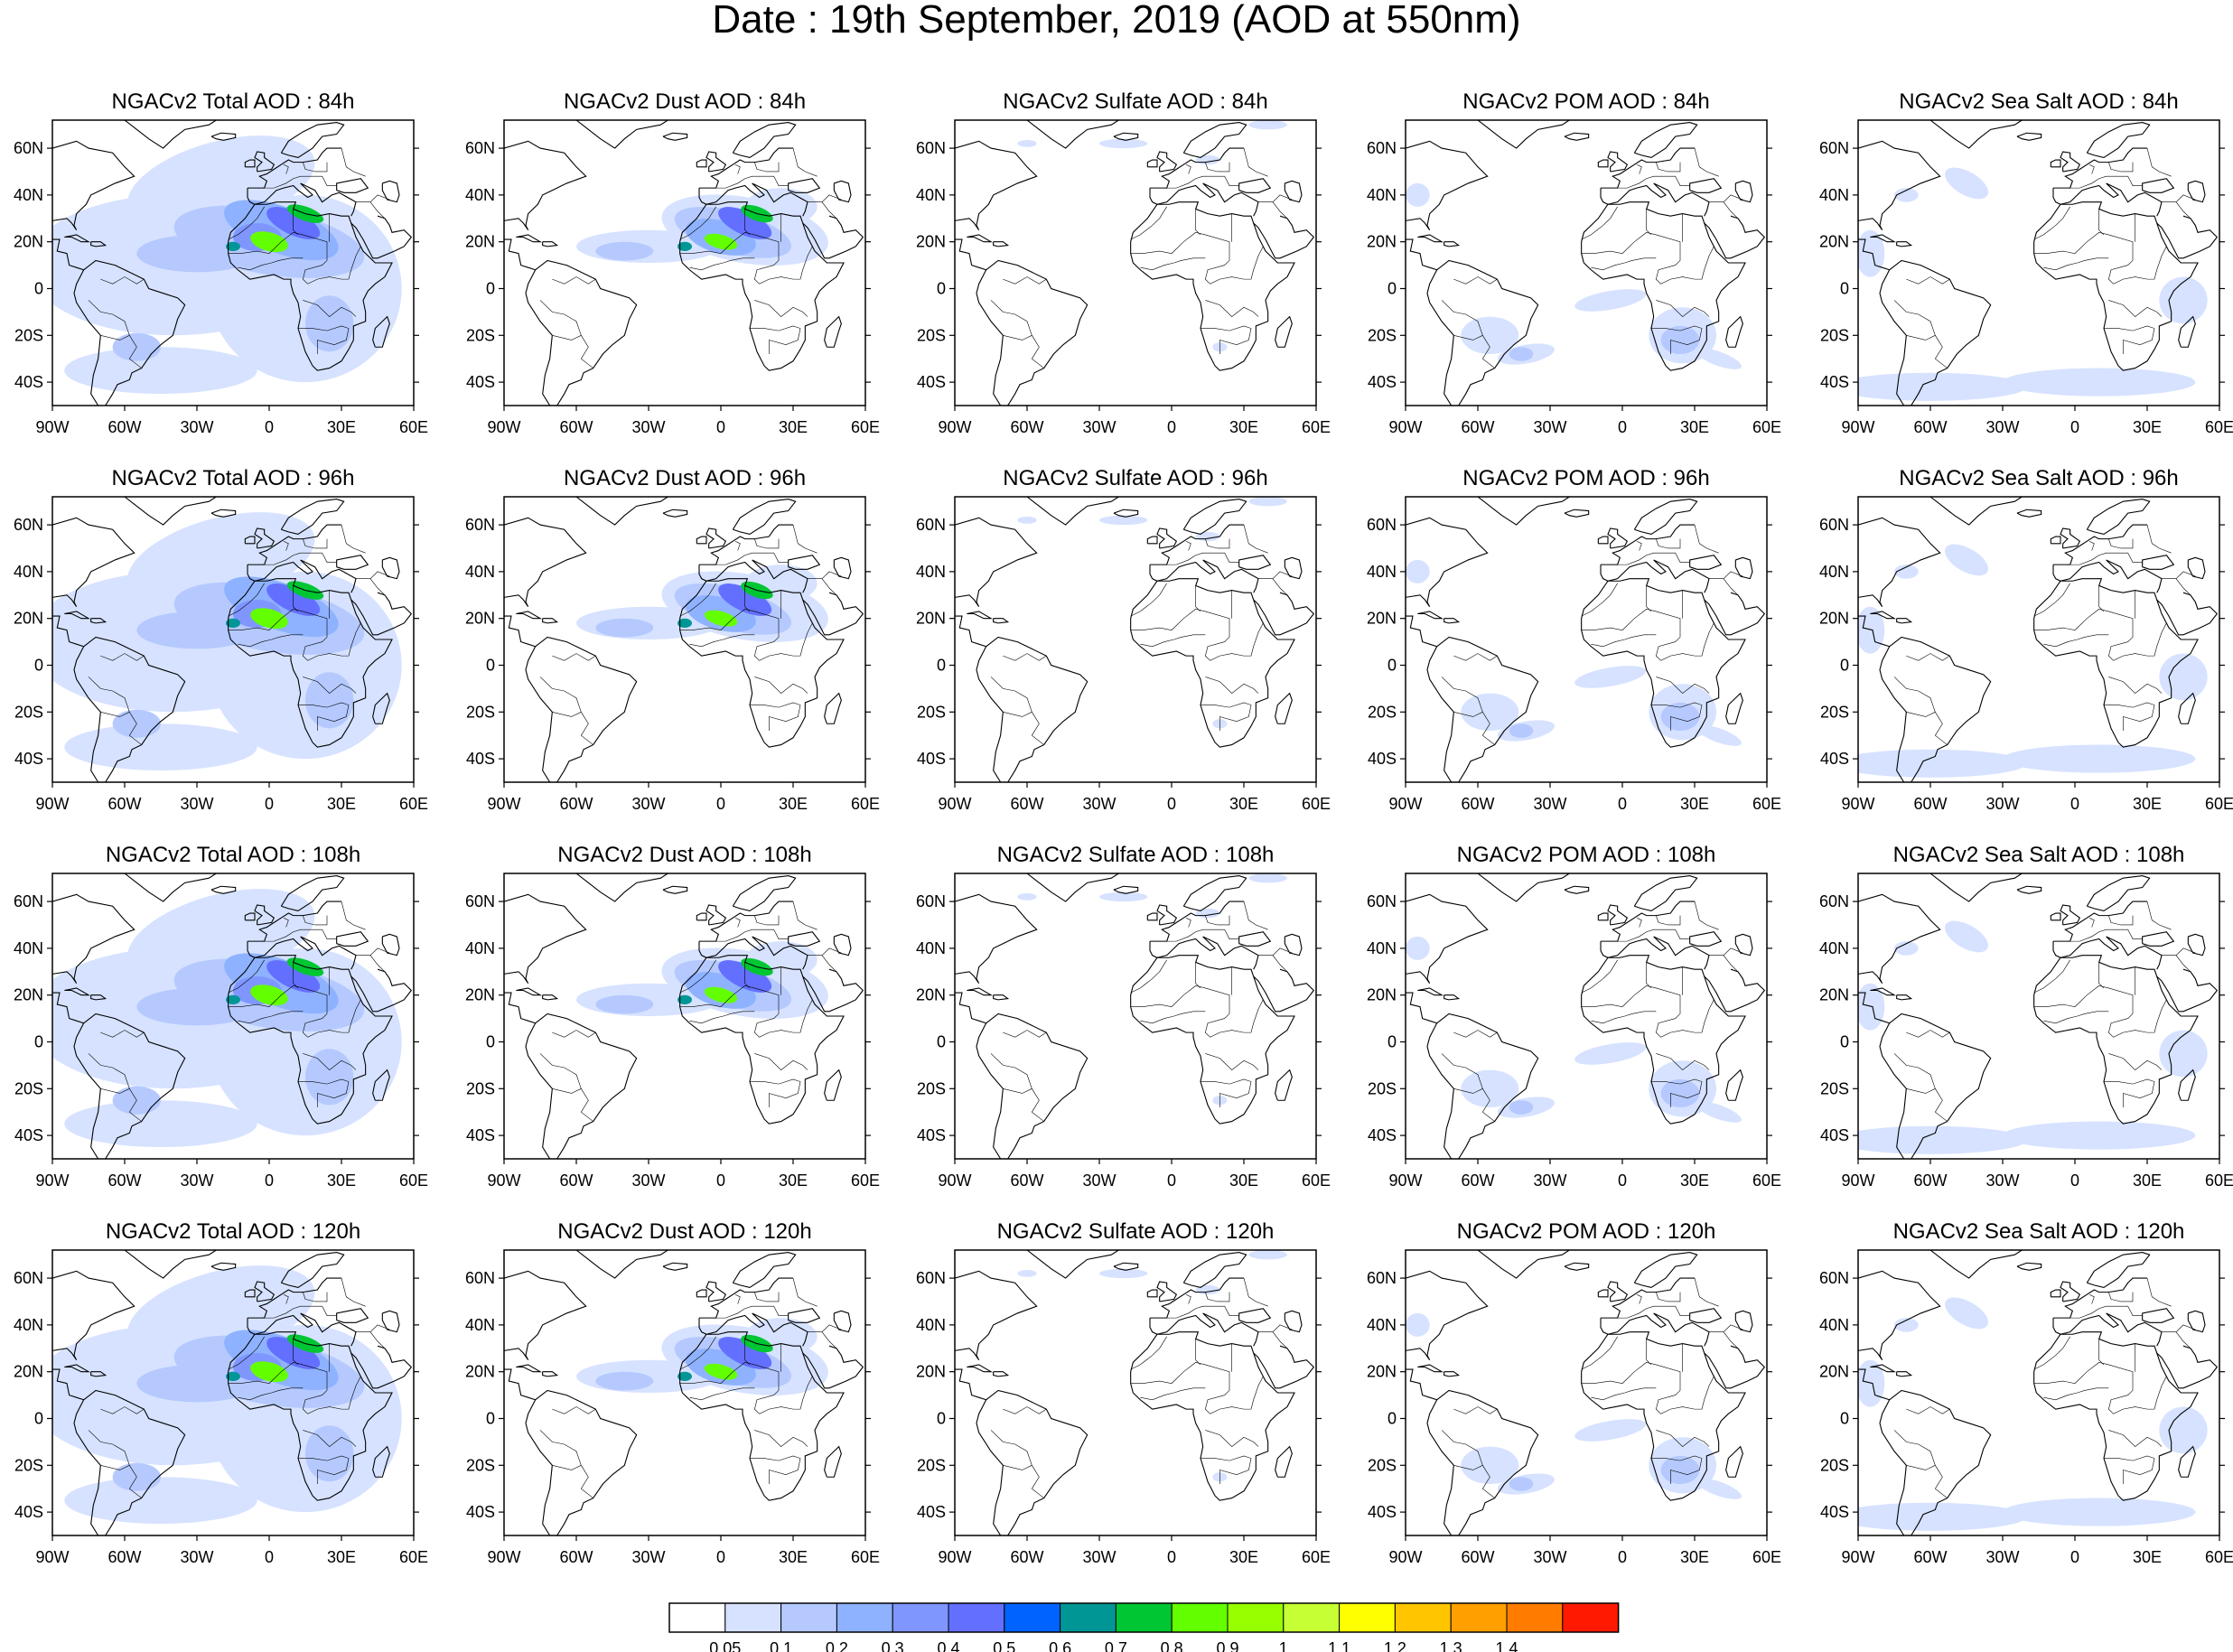  What do you see at coordinates (931, 148) in the screenshot?
I see `lat-label: 60N` at bounding box center [931, 148].